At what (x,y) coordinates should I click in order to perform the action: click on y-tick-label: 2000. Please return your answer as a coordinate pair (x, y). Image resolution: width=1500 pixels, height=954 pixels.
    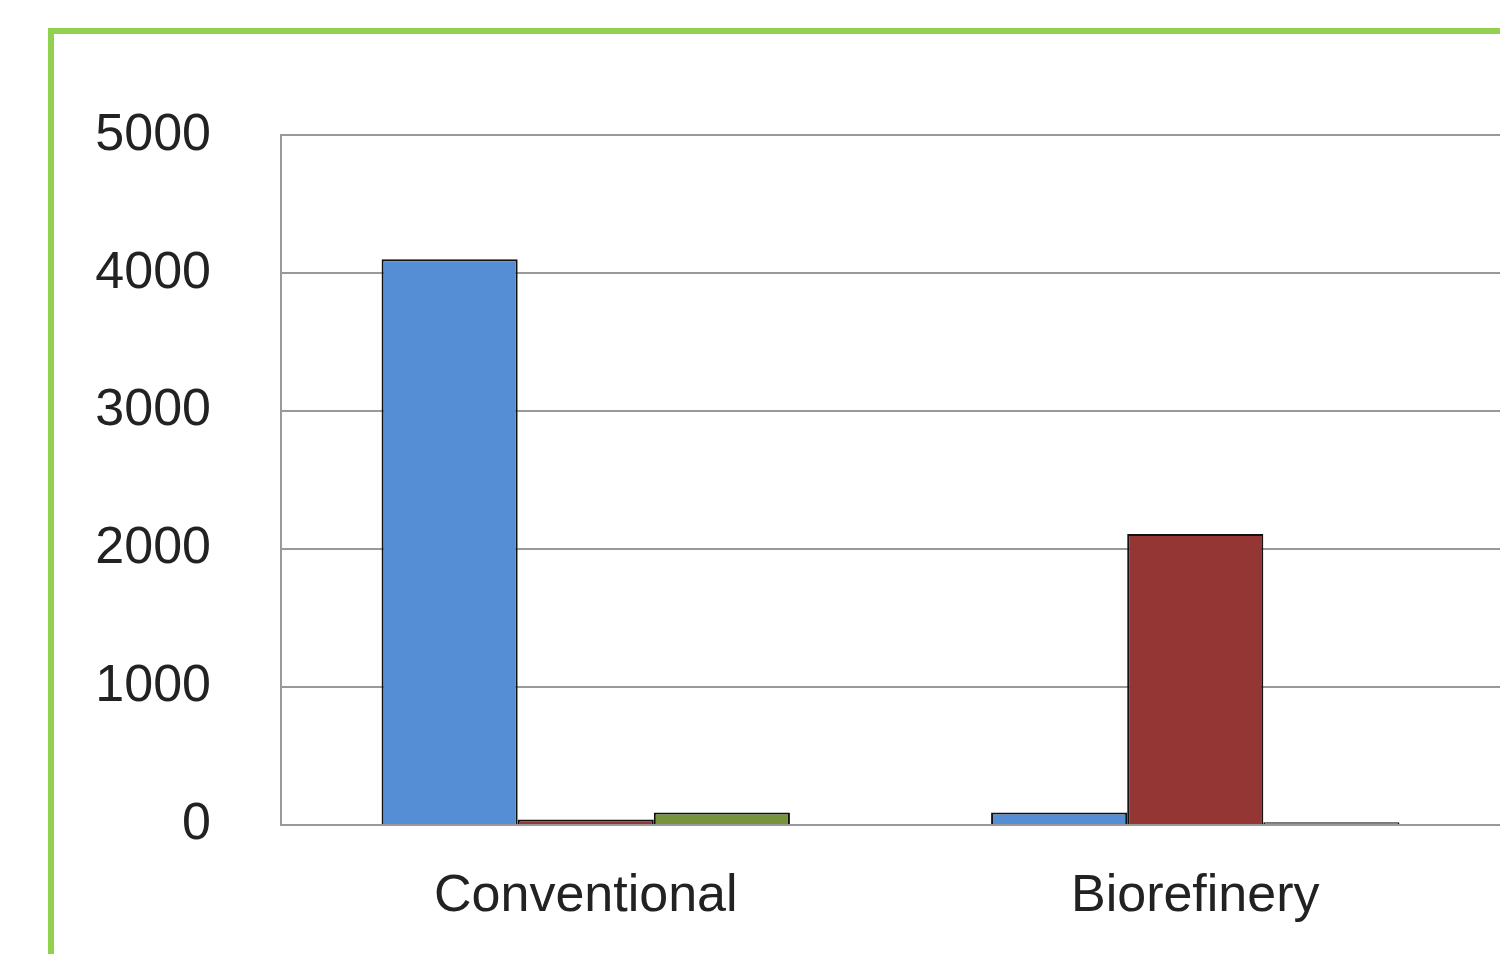
    Looking at the image, I should click on (153, 545).